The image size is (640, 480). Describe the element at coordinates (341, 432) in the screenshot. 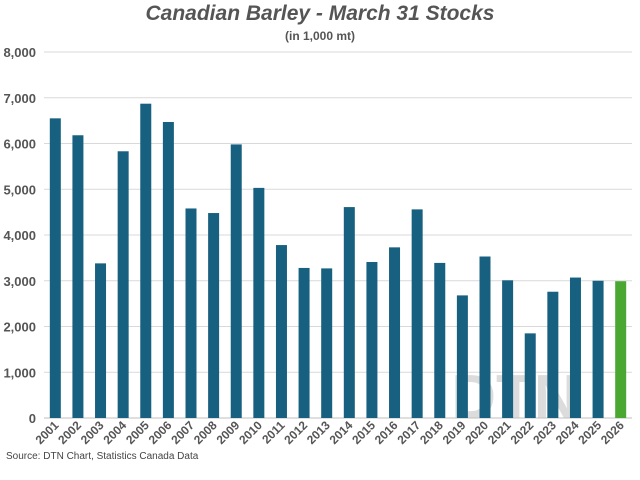

I see `x-tick-label: 2014` at that location.